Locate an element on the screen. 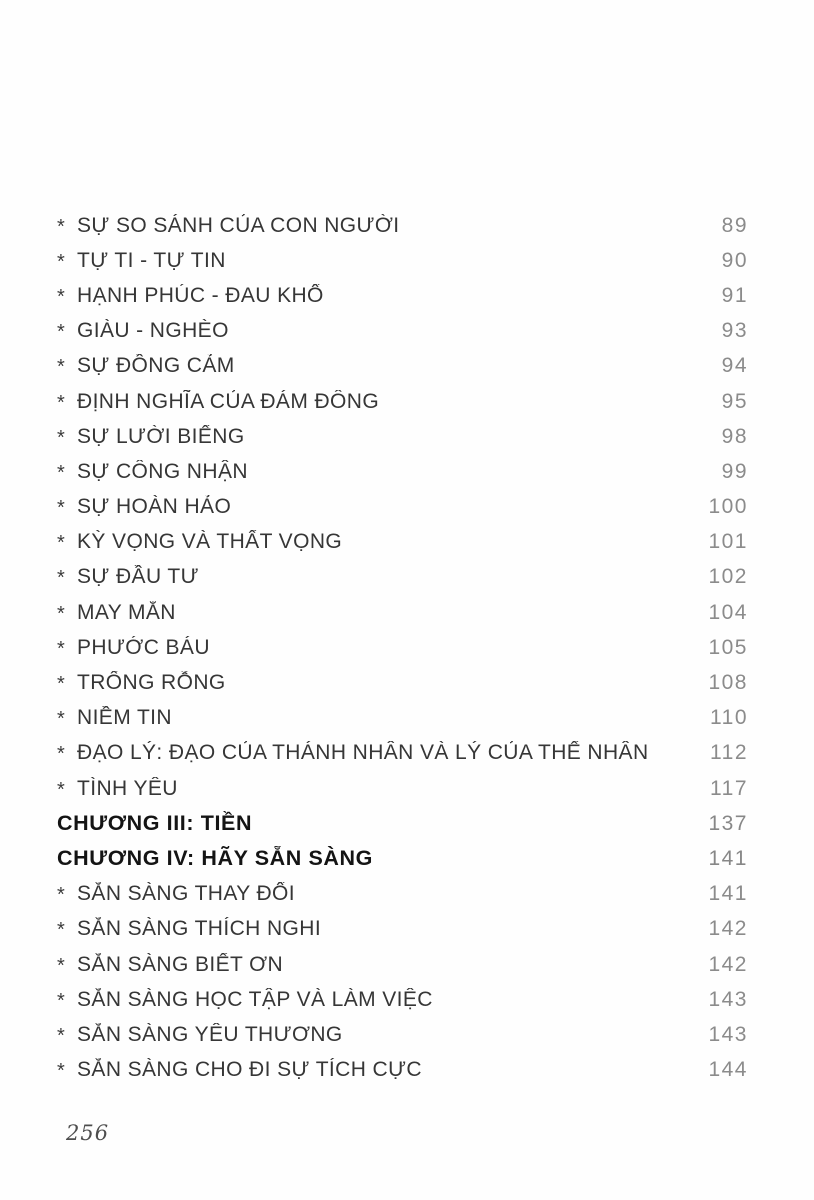 The image size is (814, 1200). toc-entry-title: SỰ LƯỜI BIẾNG is located at coordinates (161, 436).